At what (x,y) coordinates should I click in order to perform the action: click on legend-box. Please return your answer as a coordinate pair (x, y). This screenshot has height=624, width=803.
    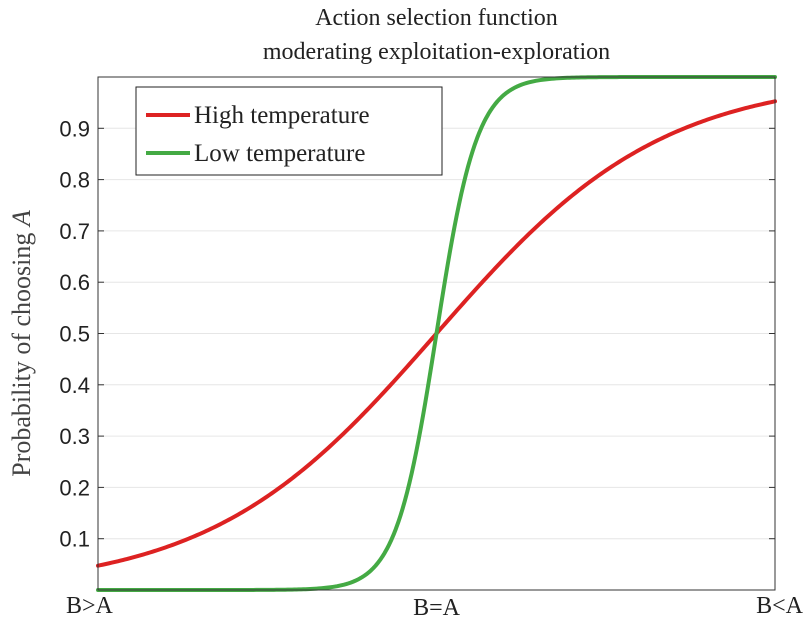
    Looking at the image, I should click on (289, 131).